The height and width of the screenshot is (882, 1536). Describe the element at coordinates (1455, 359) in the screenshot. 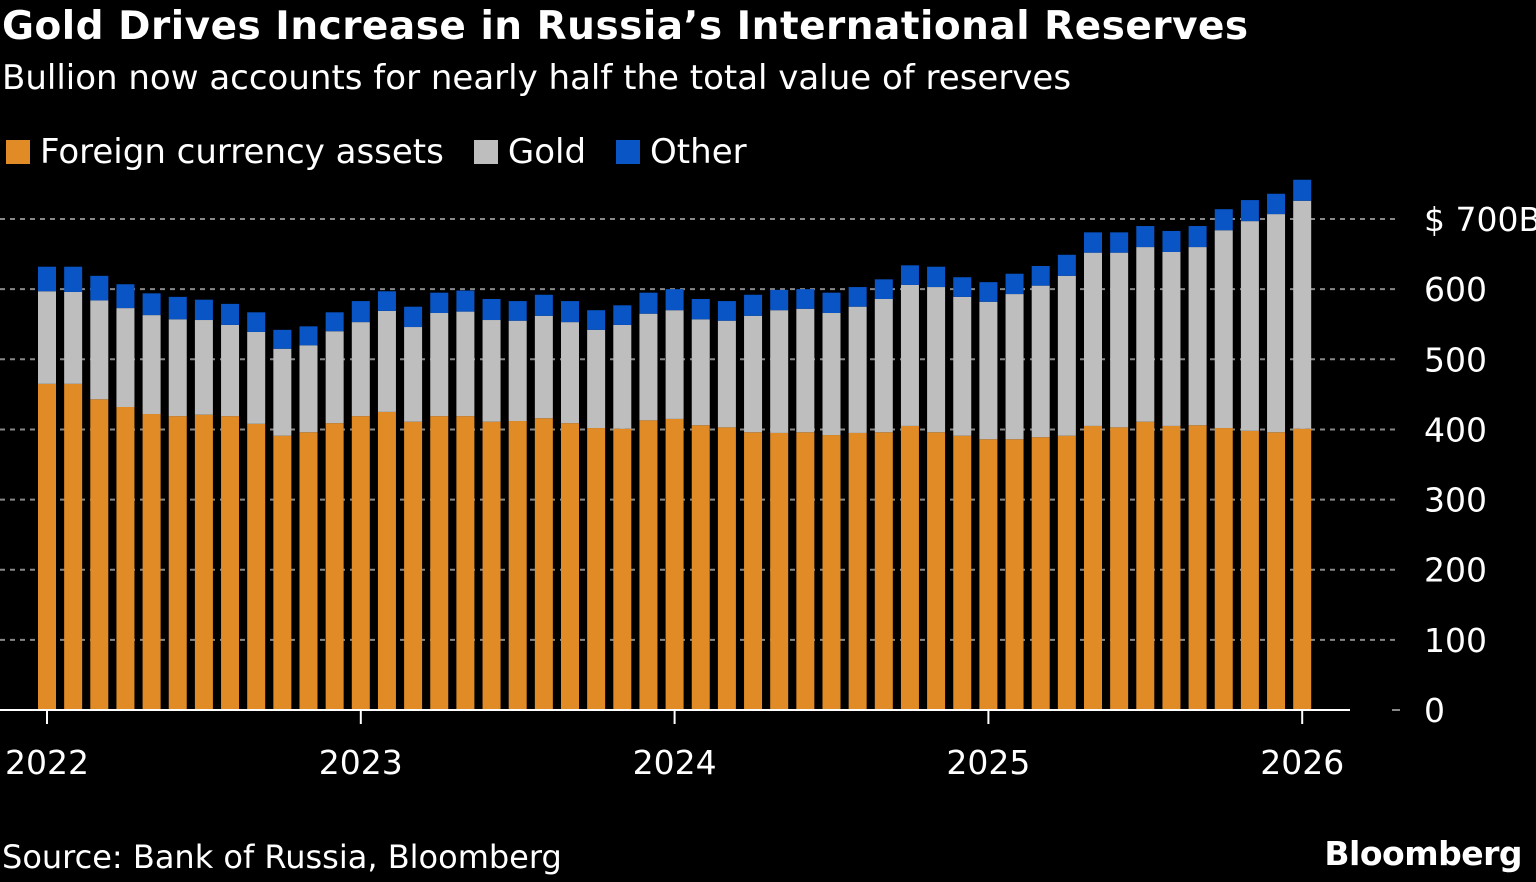

I see `y-tick-label: 500` at that location.